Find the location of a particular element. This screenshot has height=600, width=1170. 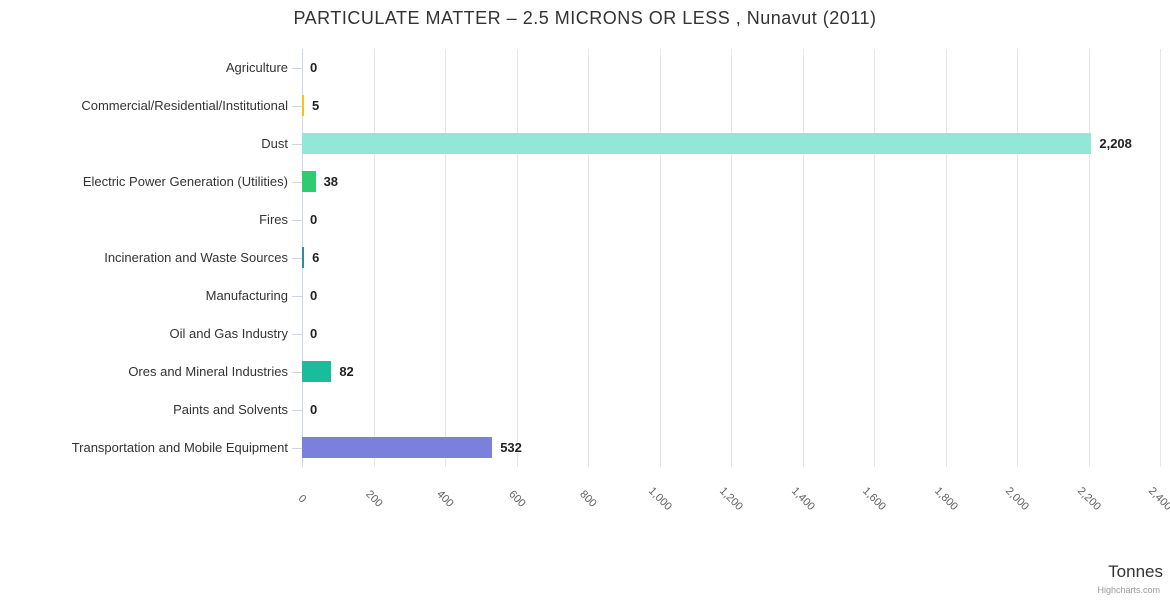

value-label: 532 is located at coordinates (511, 447).